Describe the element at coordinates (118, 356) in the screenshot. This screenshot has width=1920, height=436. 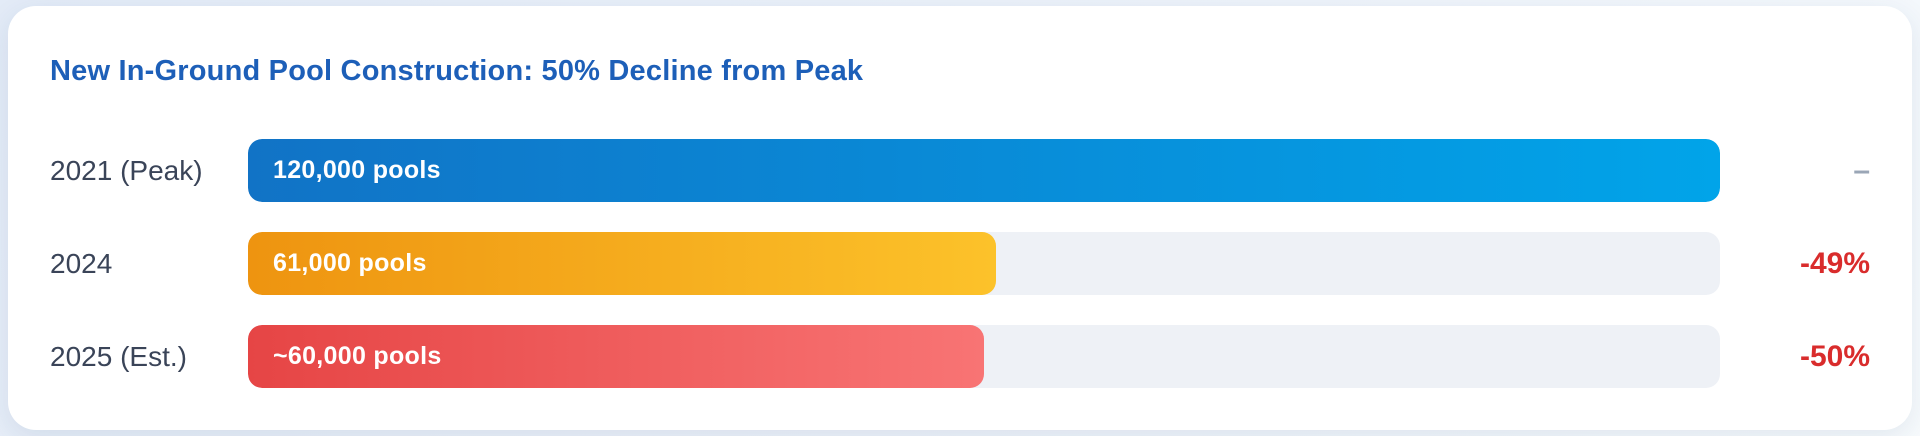
I see `row-label: 2025 (Est.)` at that location.